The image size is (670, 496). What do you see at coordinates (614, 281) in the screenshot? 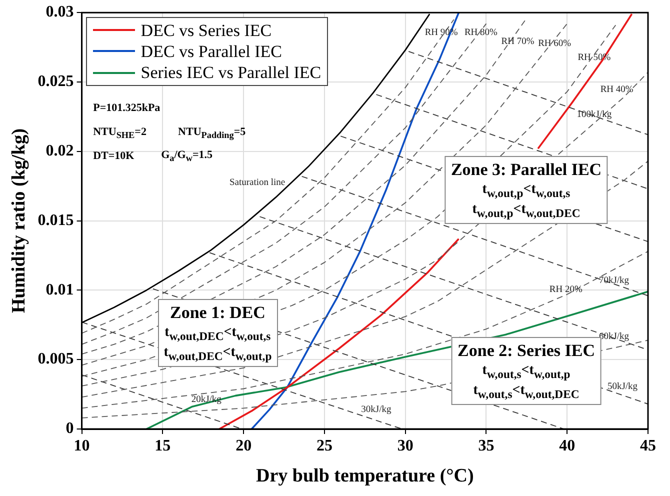
I see `annotation: 70kJ/kg` at bounding box center [614, 281].